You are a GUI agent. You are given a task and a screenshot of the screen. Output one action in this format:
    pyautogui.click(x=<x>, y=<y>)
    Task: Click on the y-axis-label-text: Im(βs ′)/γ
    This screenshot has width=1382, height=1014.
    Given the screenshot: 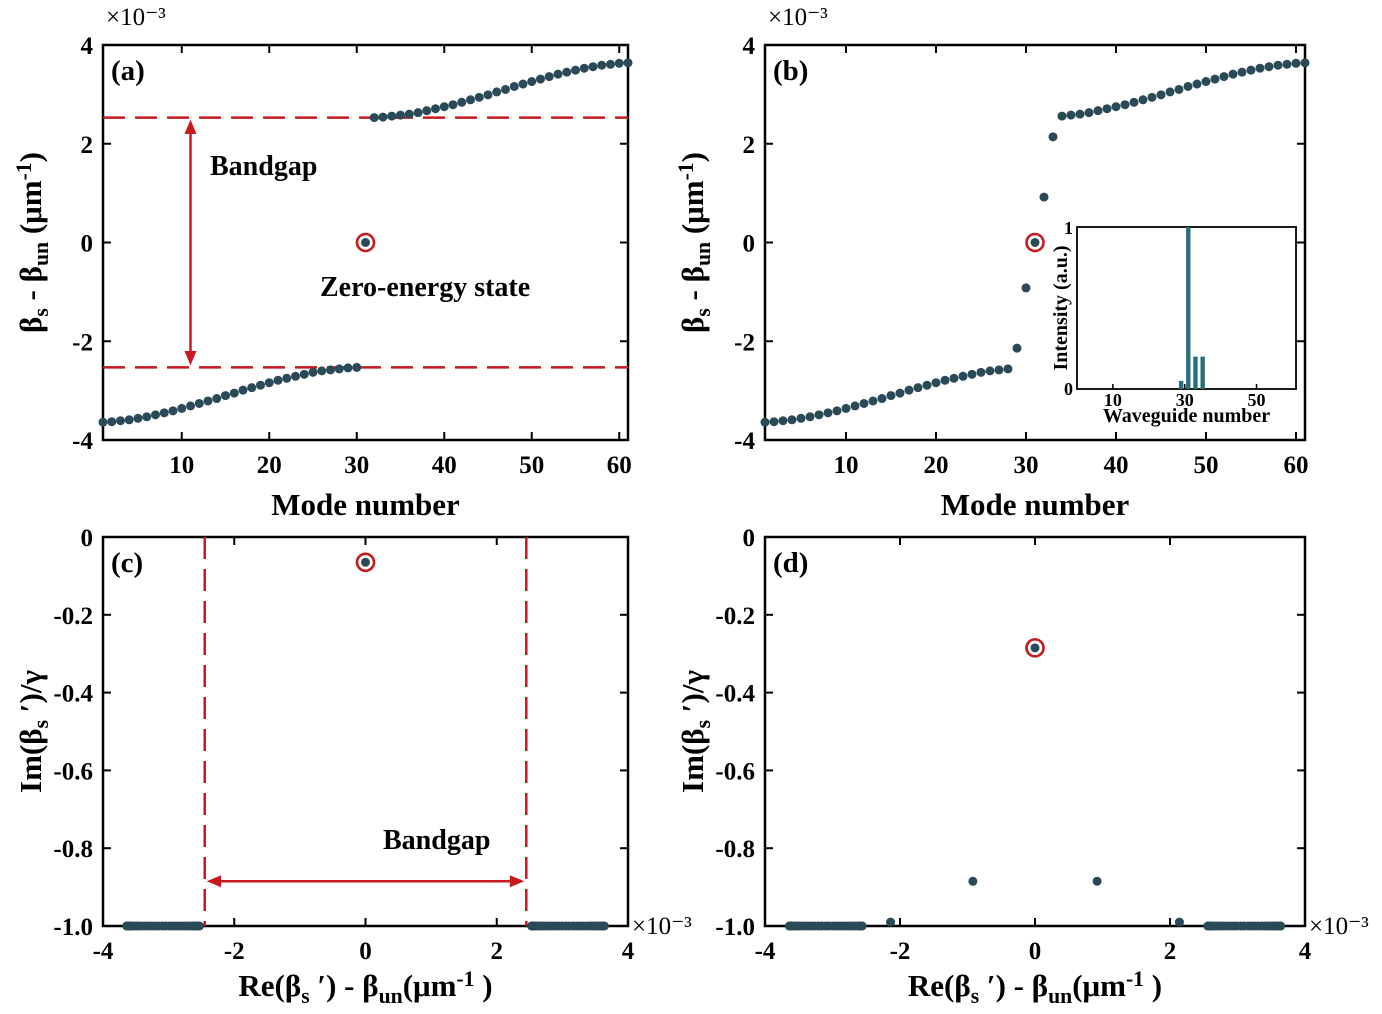 What is the action you would take?
    pyautogui.click(x=695, y=731)
    